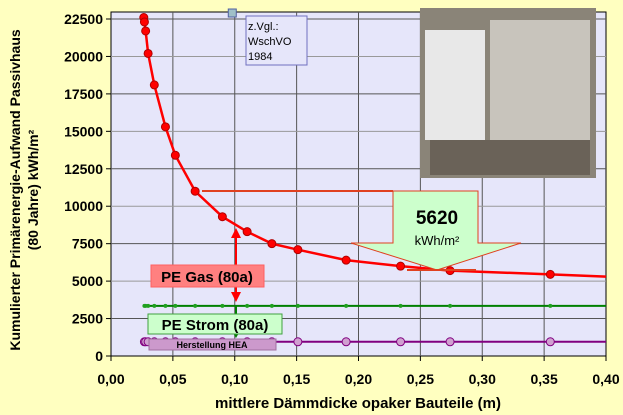 The height and width of the screenshot is (415, 623). I want to click on x-tick-label: 0,25, so click(420, 379).